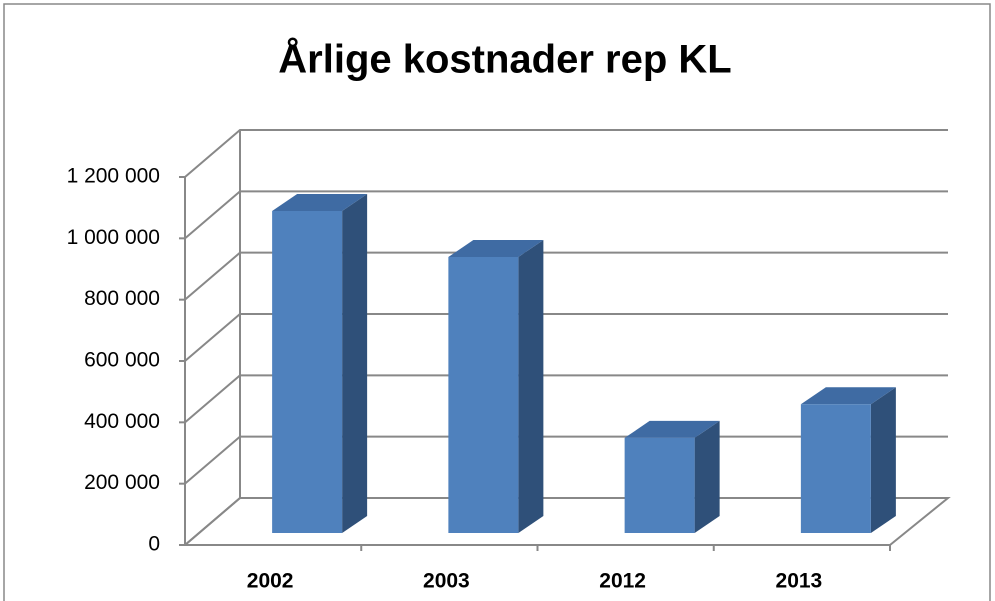  I want to click on y-tick-label: 600 000, so click(122, 360).